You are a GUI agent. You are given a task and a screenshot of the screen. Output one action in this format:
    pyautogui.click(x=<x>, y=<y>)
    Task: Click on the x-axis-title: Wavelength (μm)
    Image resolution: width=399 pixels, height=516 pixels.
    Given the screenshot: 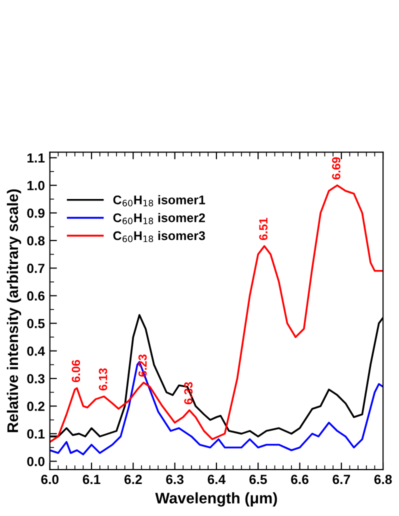 What is the action you would take?
    pyautogui.click(x=216, y=499)
    